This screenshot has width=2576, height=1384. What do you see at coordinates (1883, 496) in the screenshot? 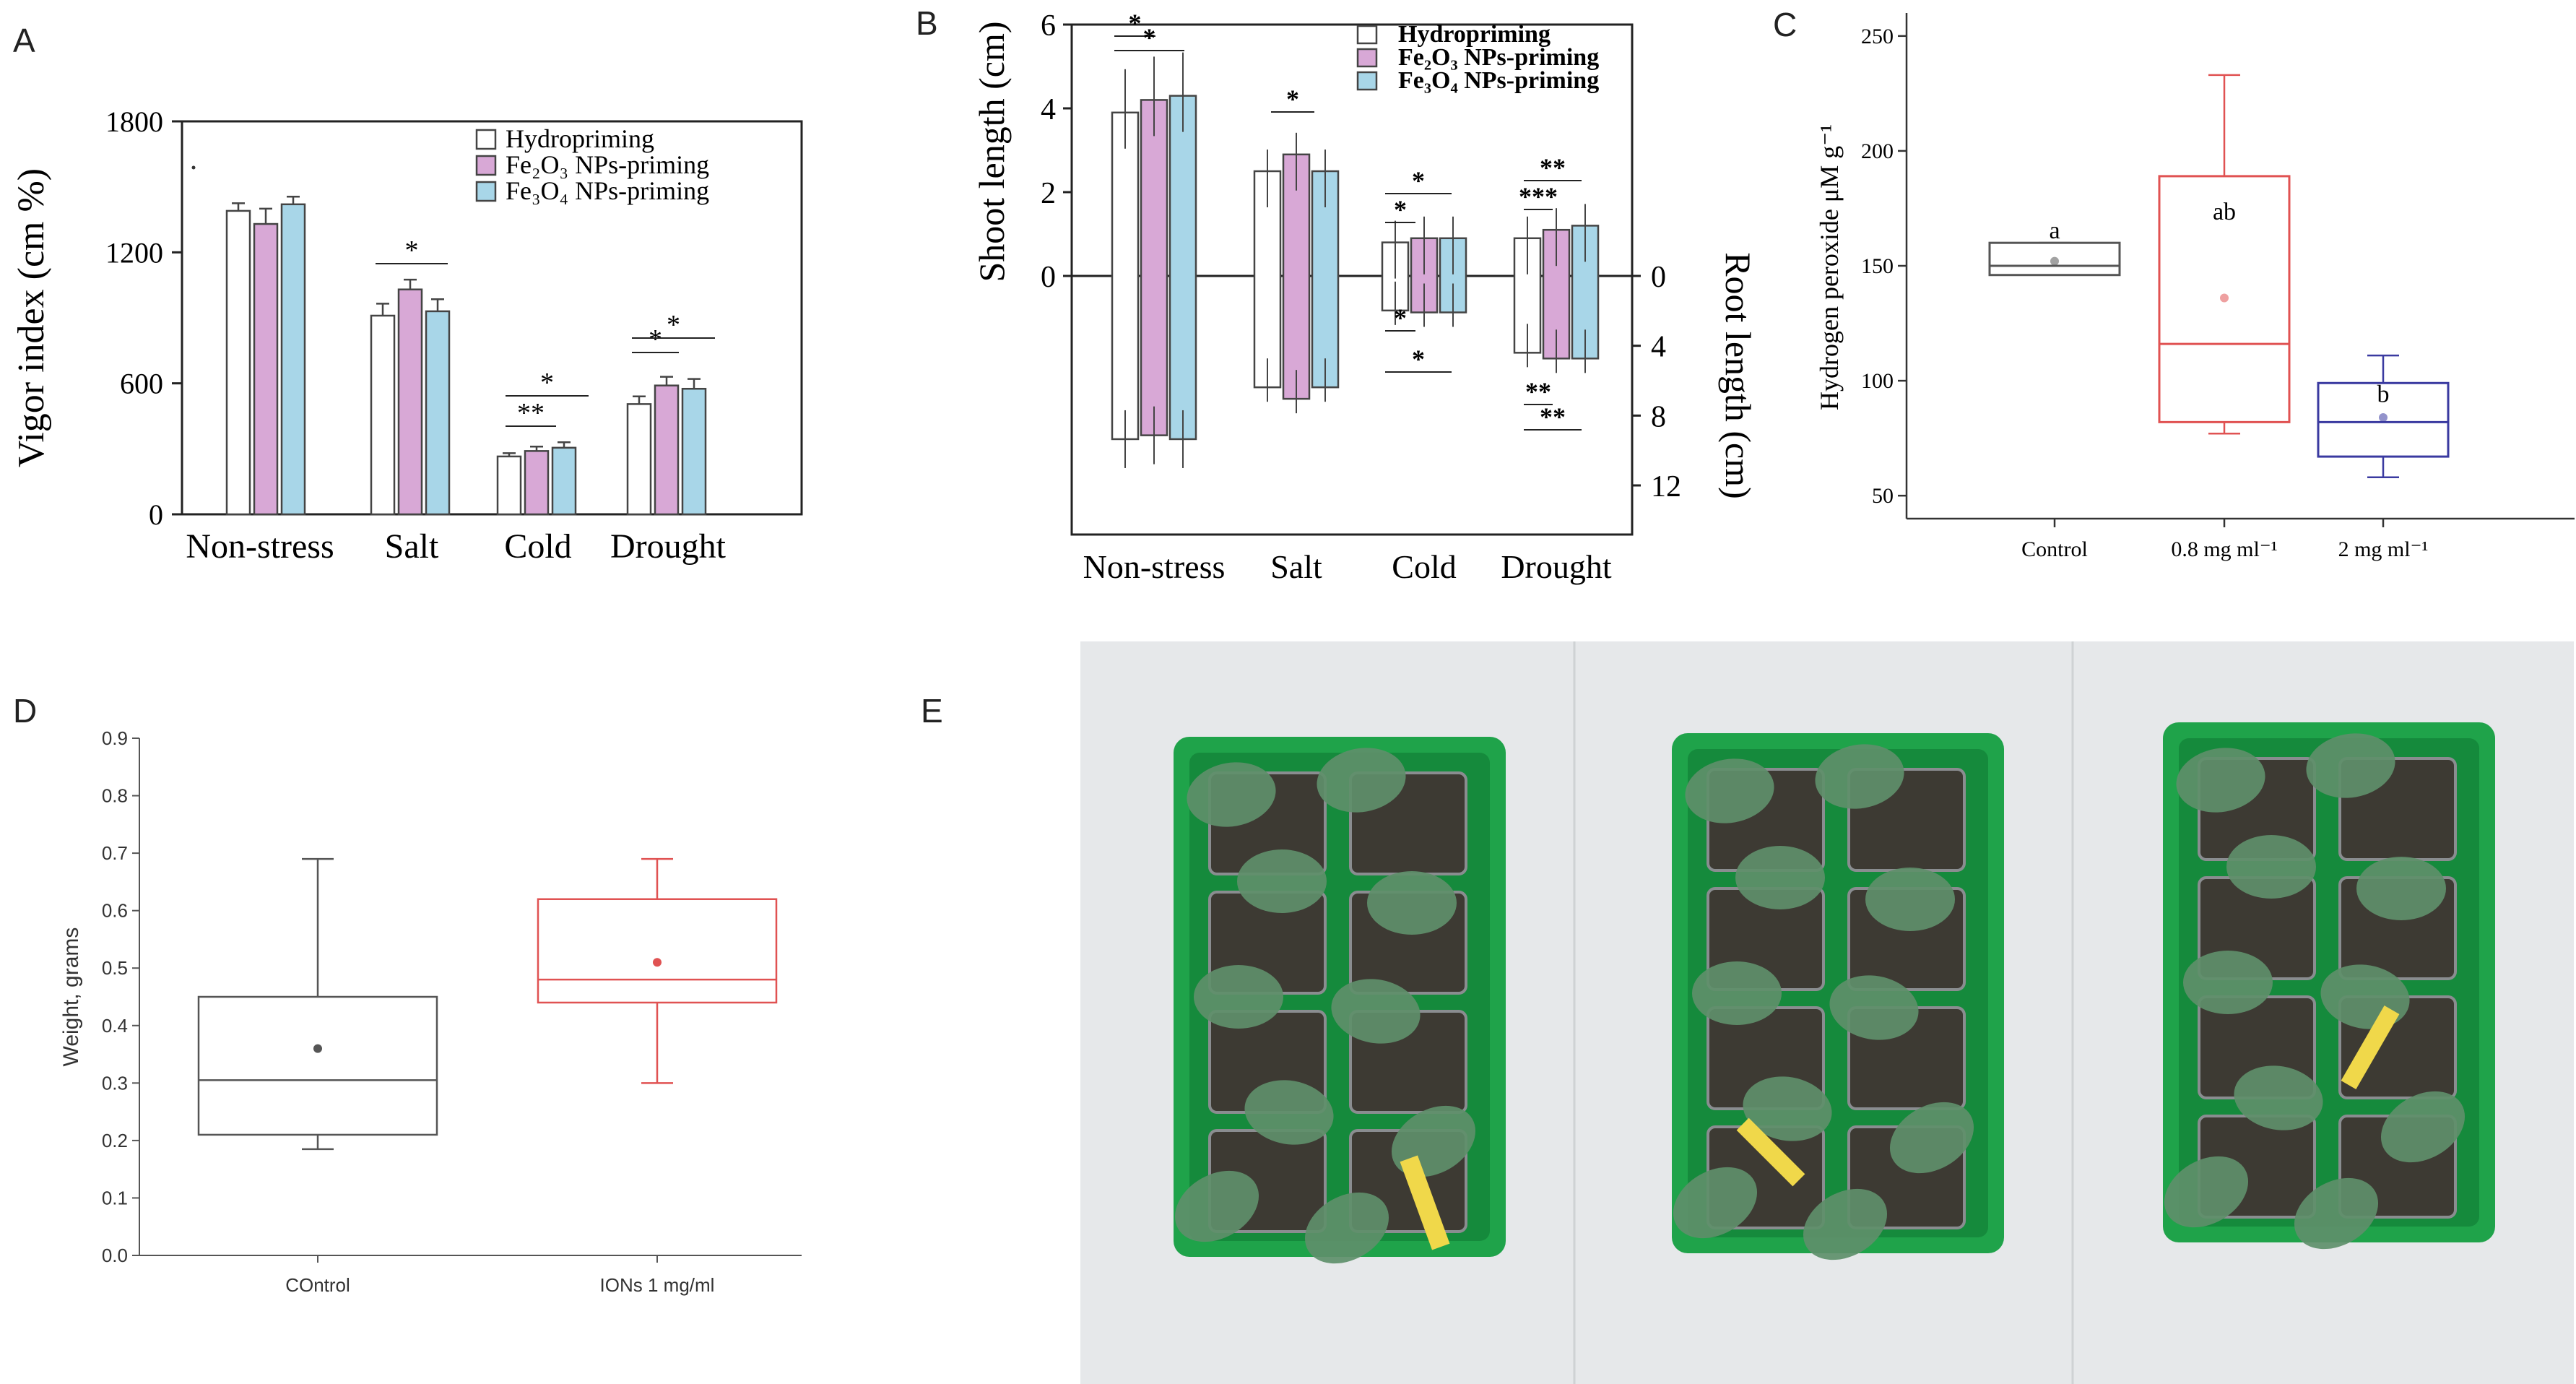
I see `y-tick-label: 50` at bounding box center [1883, 496].